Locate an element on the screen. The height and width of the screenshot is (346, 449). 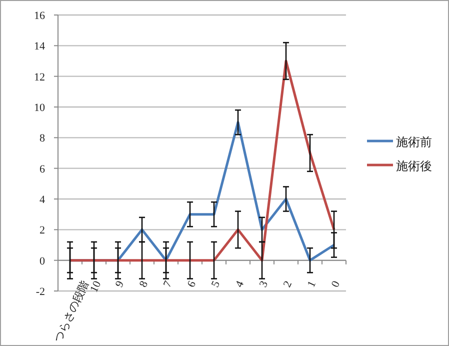
x-tick-label: 6 is located at coordinates (192, 284).